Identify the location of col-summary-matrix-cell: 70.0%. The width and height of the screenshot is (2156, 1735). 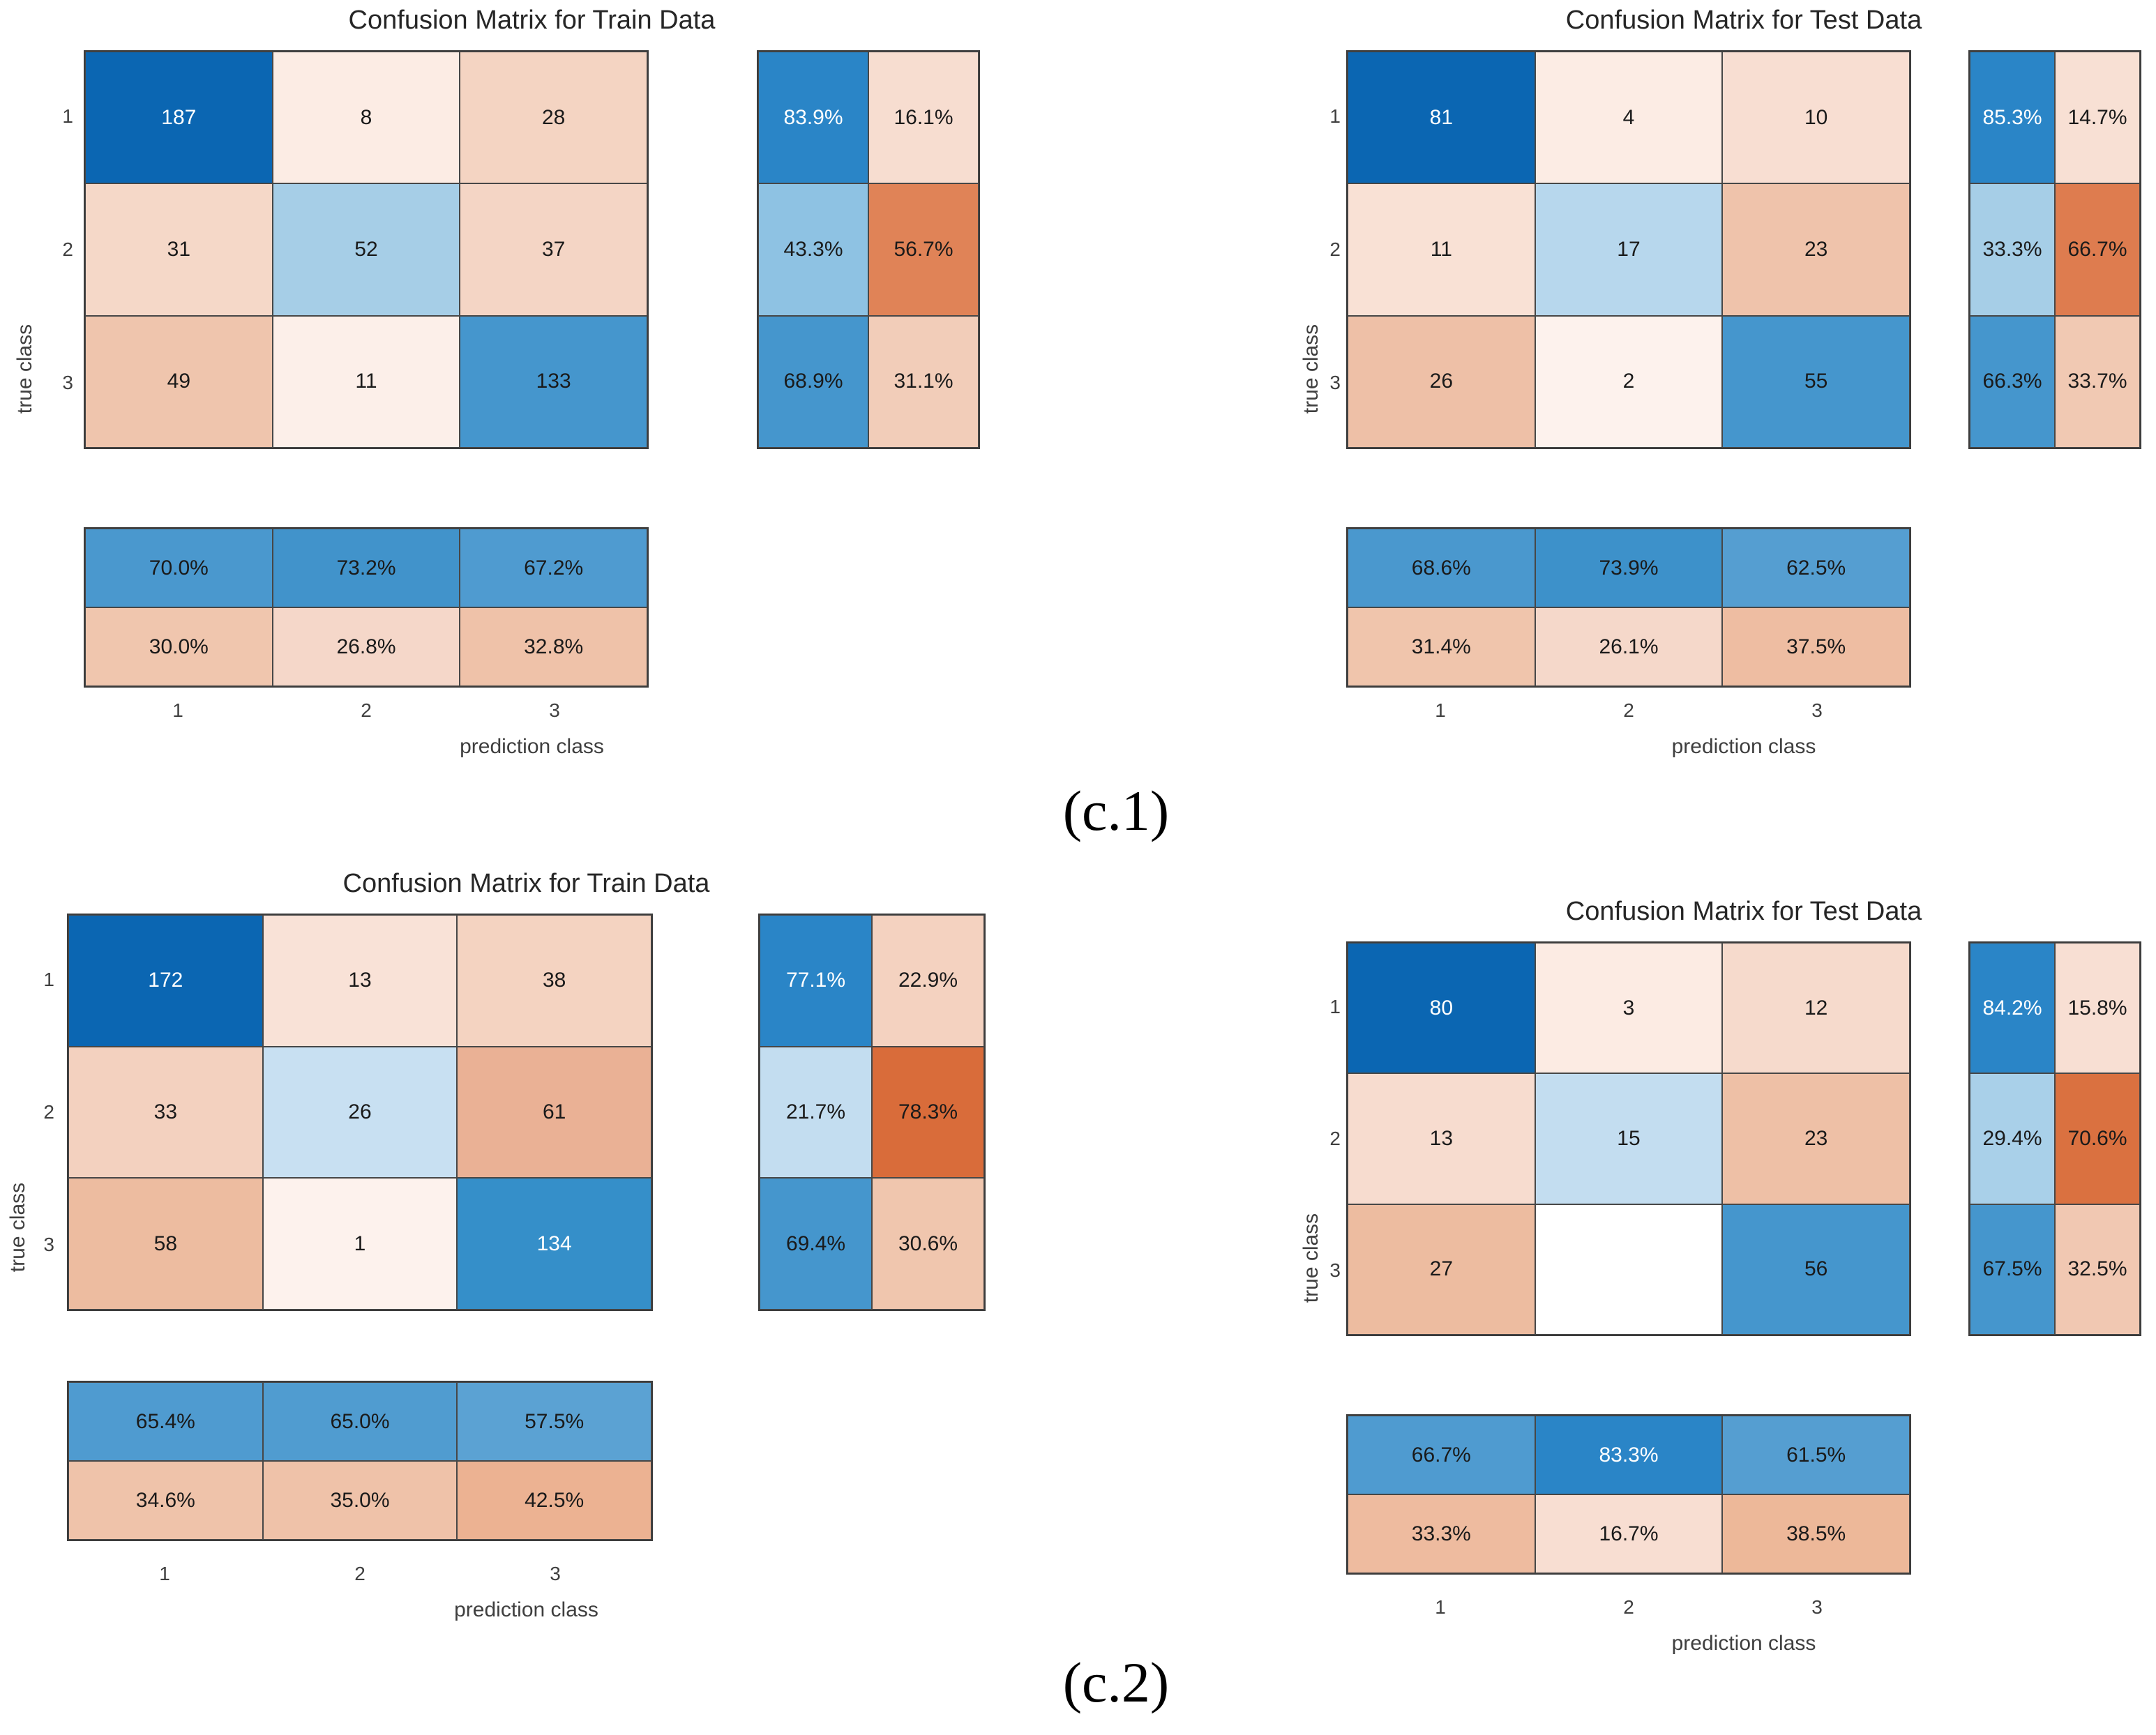
(179, 568).